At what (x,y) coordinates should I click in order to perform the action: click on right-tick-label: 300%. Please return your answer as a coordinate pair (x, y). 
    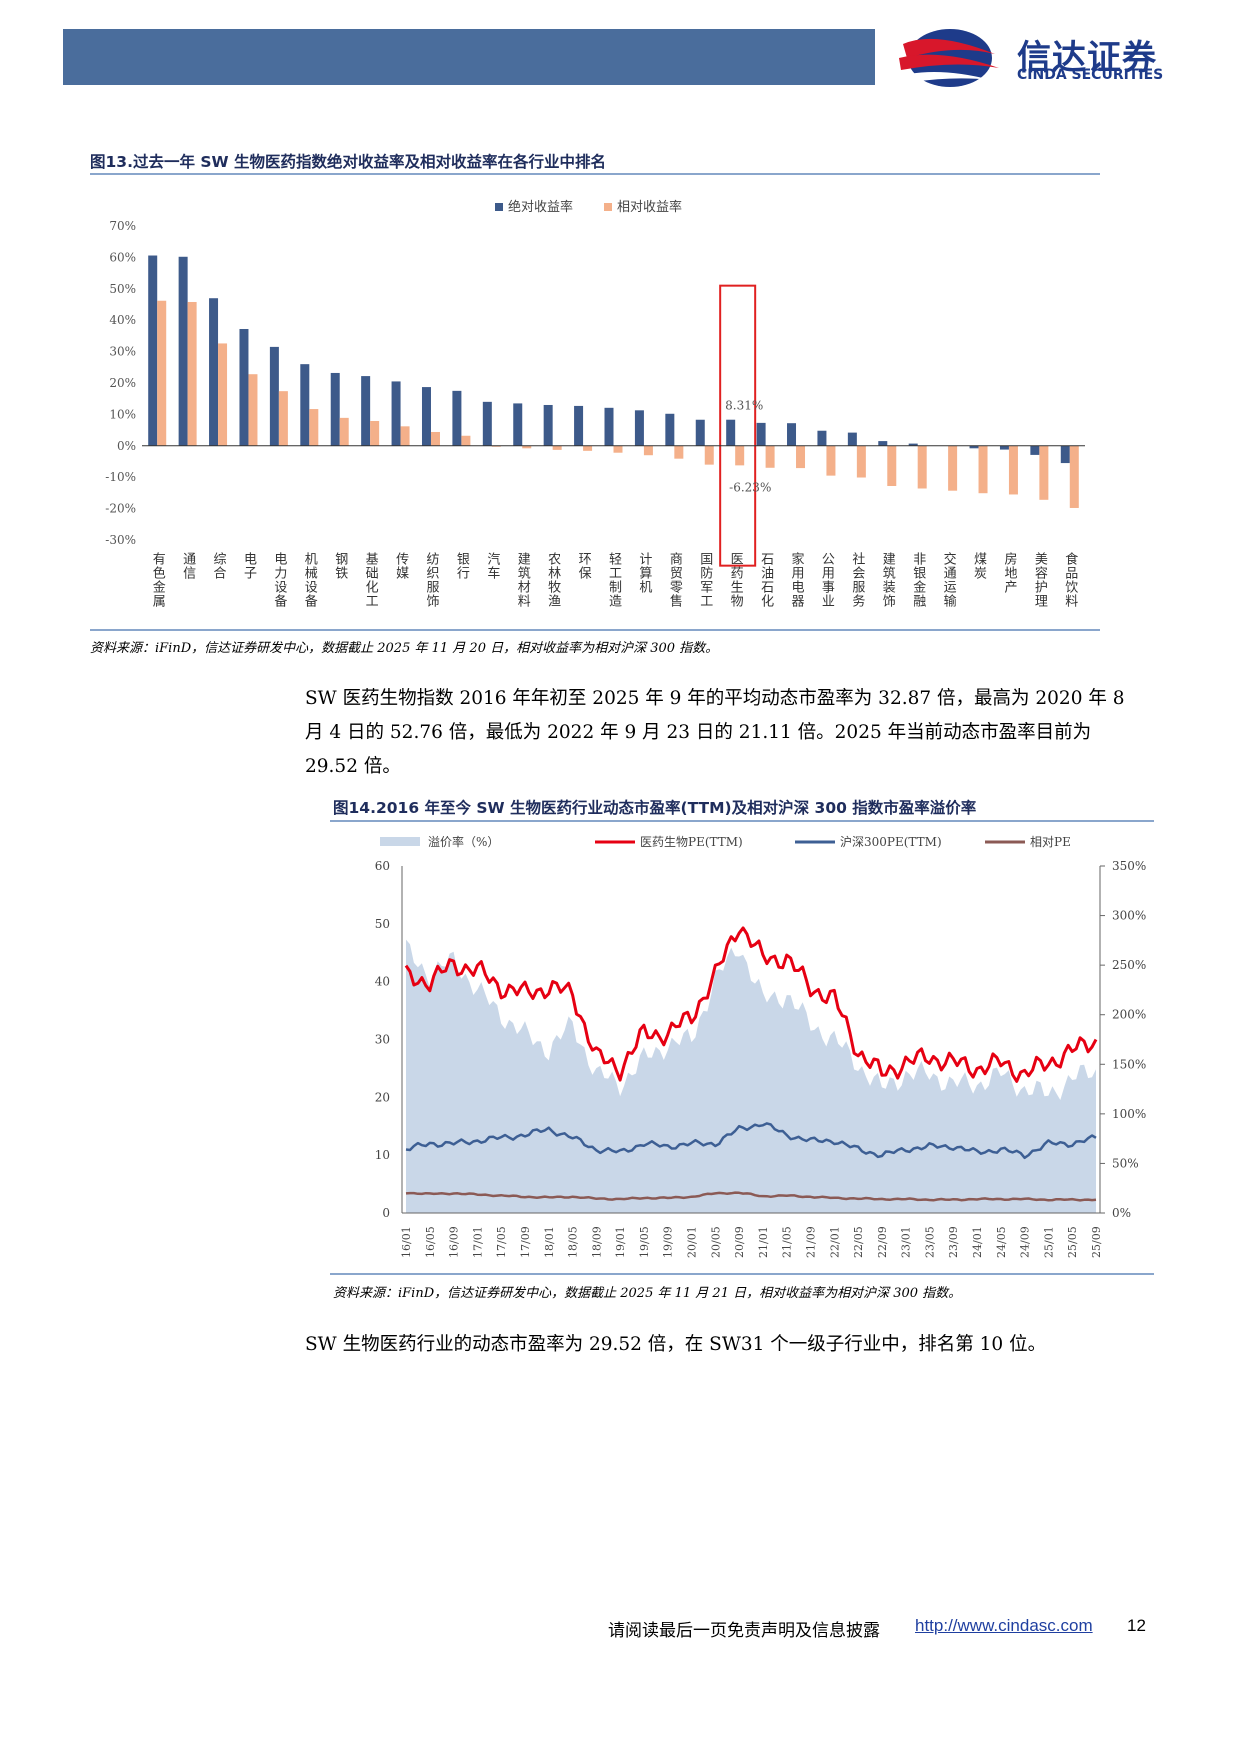
    Looking at the image, I should click on (1129, 916).